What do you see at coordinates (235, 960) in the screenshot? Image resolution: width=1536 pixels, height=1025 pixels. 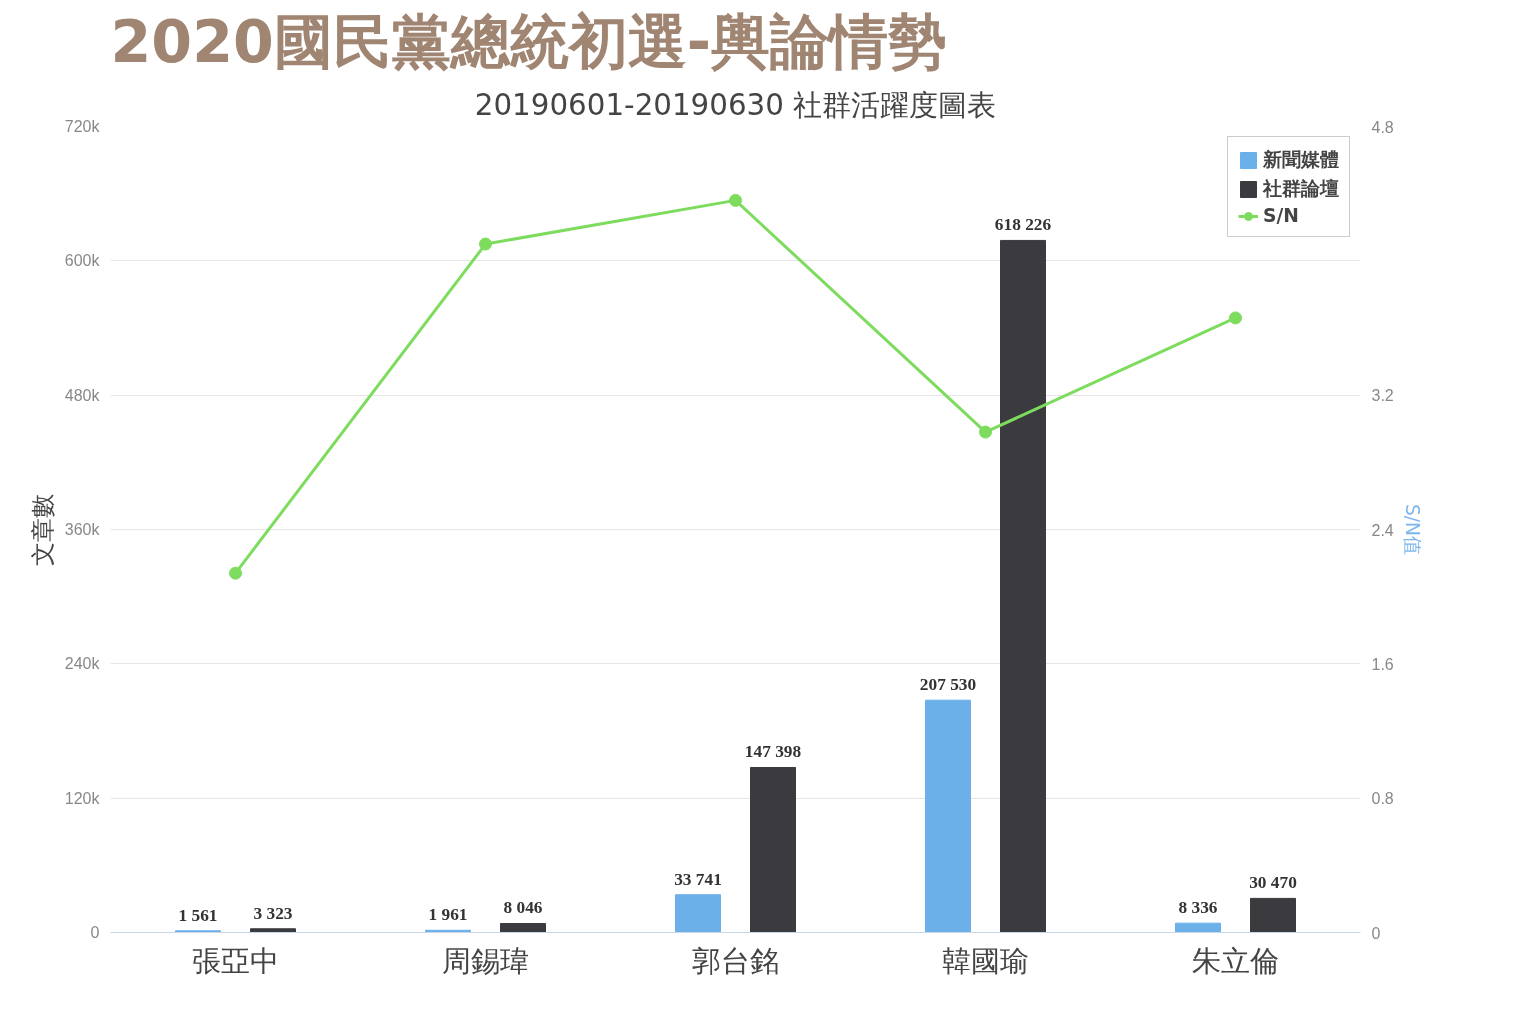 I see `x-tick-label: 張亞中` at bounding box center [235, 960].